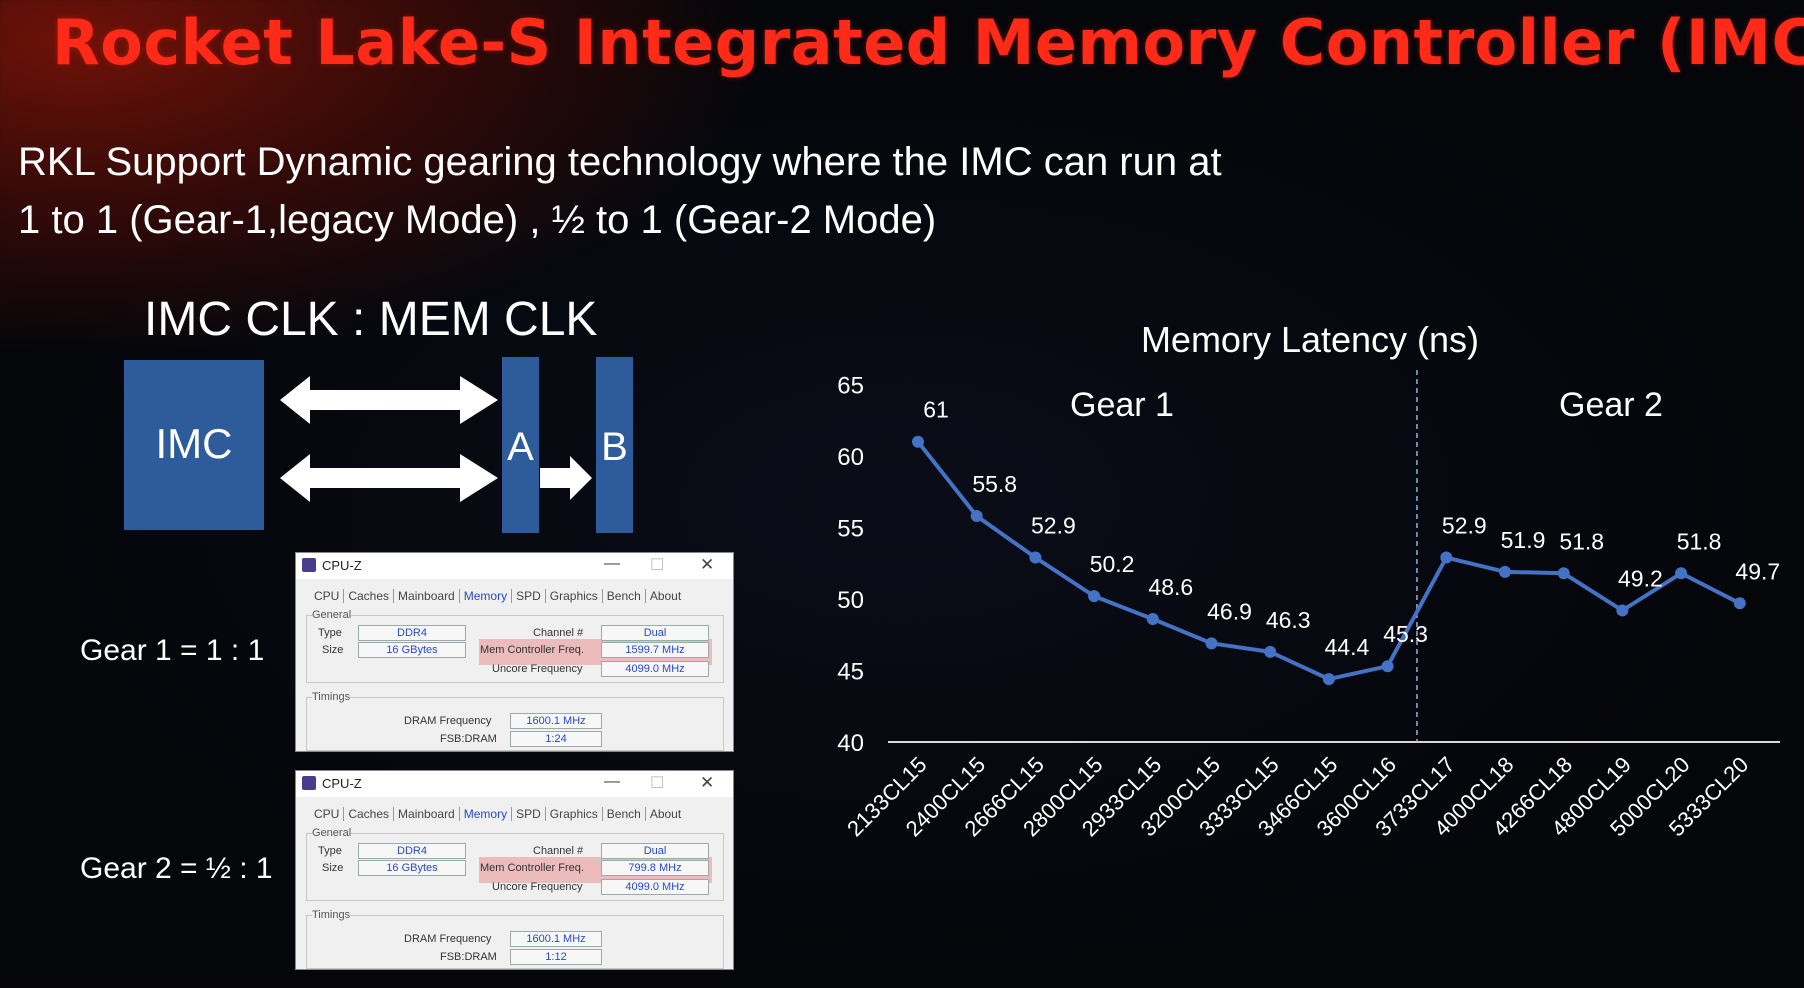 This screenshot has width=1804, height=988. I want to click on double-arrow-top, so click(389, 400).